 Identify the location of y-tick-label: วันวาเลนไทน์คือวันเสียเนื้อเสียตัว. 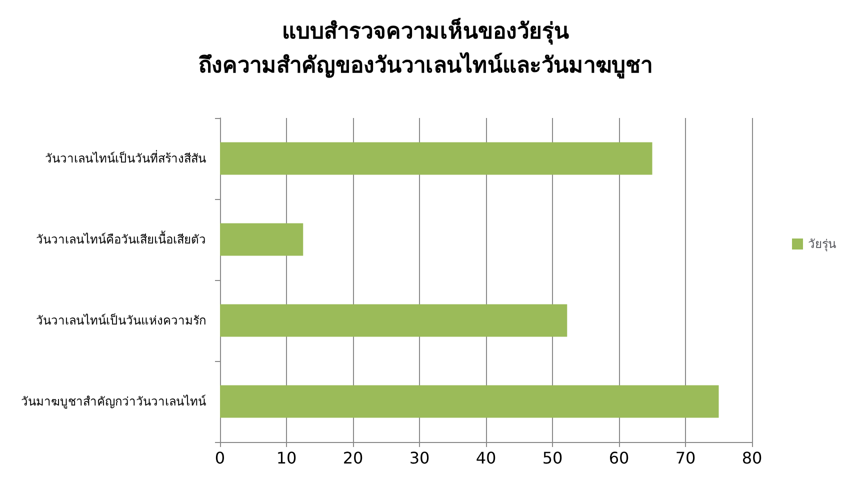
(121, 238).